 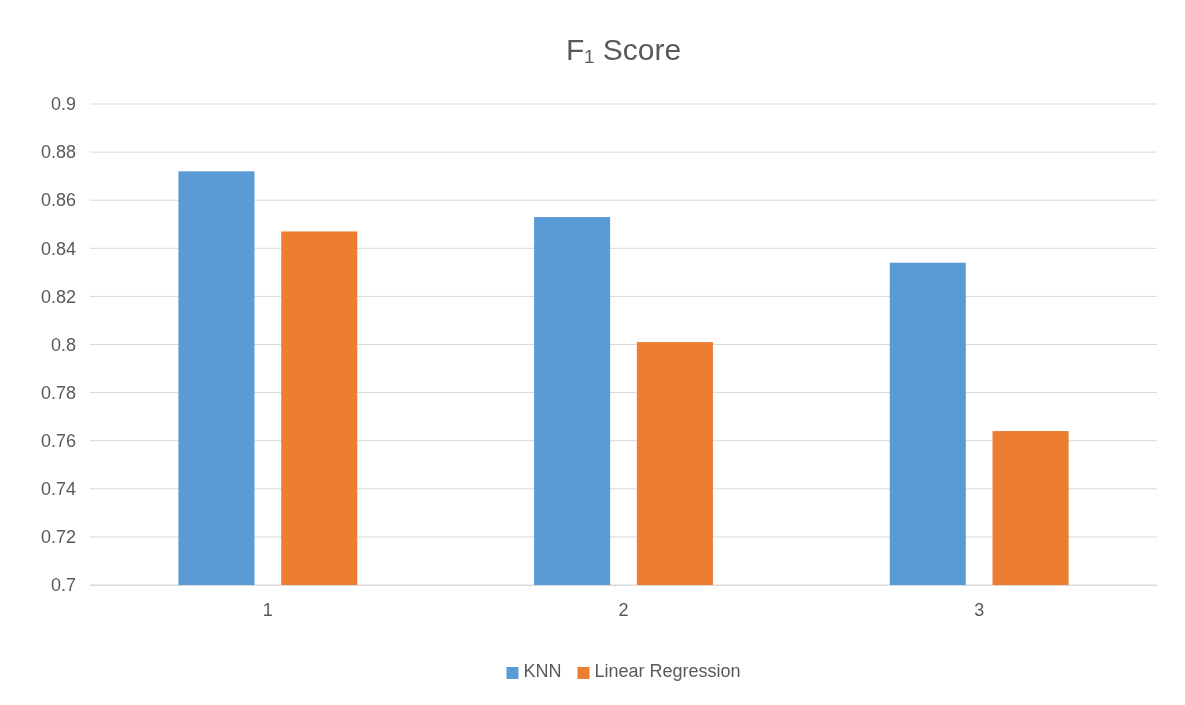 What do you see at coordinates (979, 609) in the screenshot?
I see `x-tick-label: 3` at bounding box center [979, 609].